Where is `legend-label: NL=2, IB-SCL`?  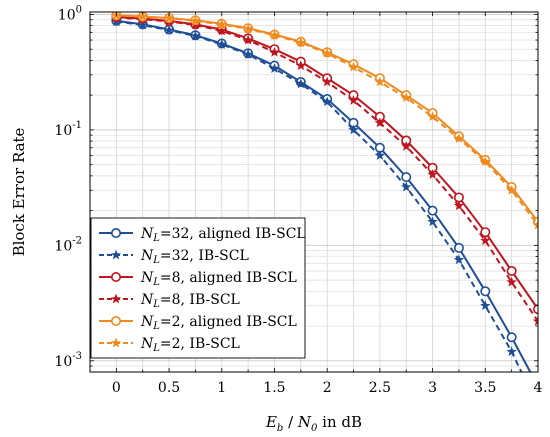
legend-label: NL=2, IB-SCL is located at coordinates (190, 345).